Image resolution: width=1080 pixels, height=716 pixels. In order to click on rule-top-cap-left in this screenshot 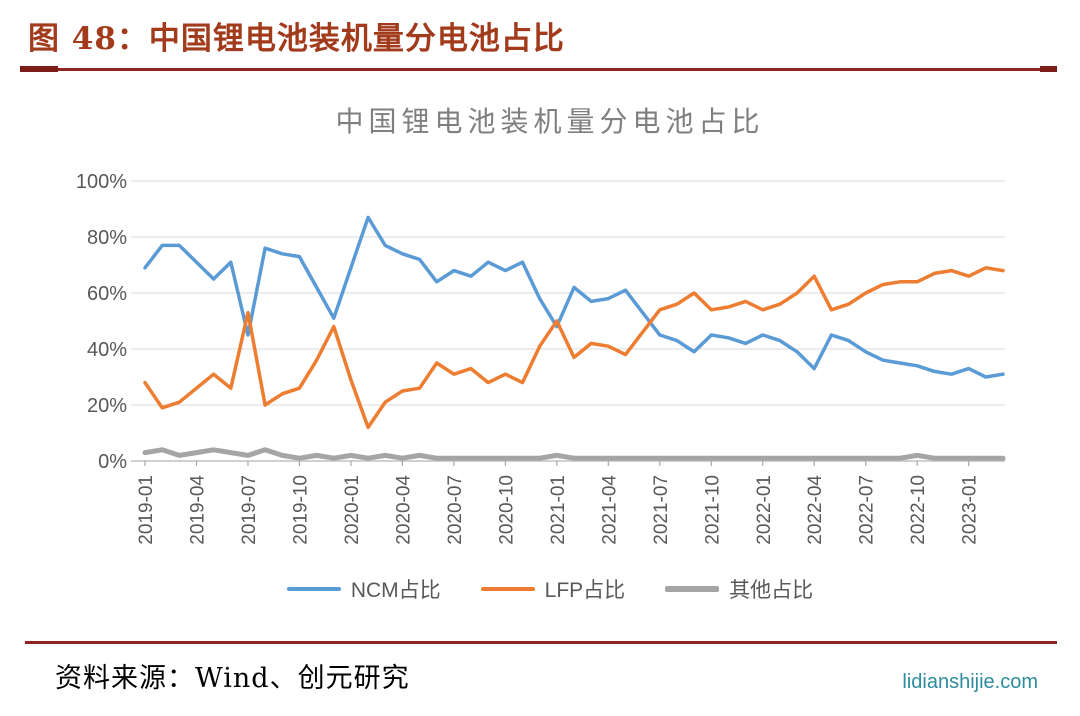, I will do `click(39, 69)`.